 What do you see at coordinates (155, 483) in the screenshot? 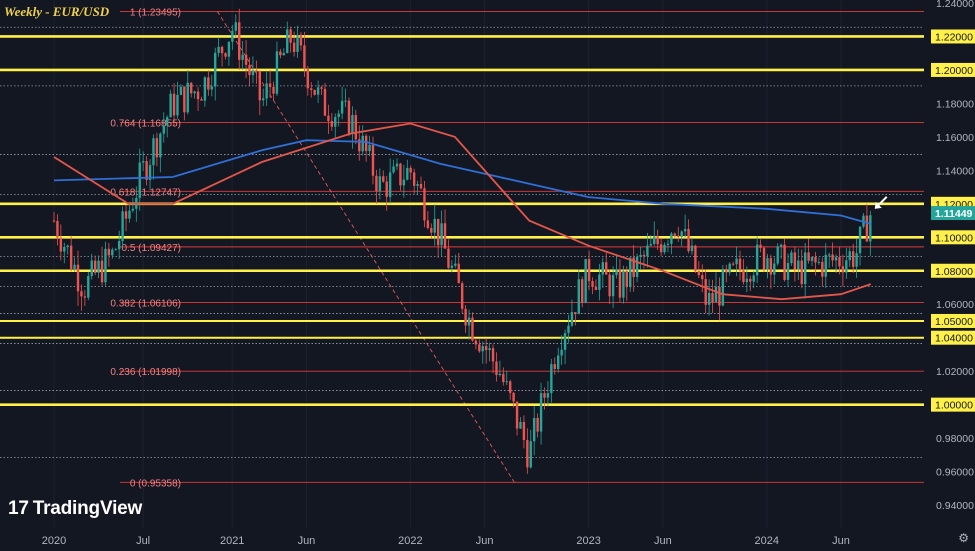
I see `fib-label-6: 0 (0.95358)` at bounding box center [155, 483].